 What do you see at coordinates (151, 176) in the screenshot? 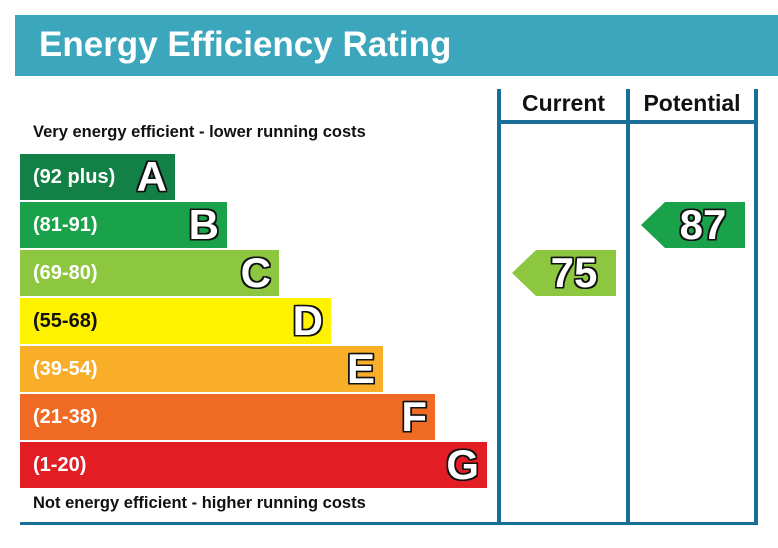
I see `band-letter: A` at bounding box center [151, 176].